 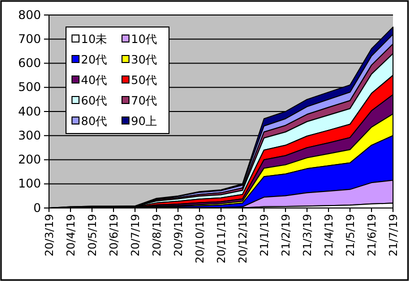 What do you see at coordinates (29, 111) in the screenshot?
I see `y-tick-label: 400` at bounding box center [29, 111].